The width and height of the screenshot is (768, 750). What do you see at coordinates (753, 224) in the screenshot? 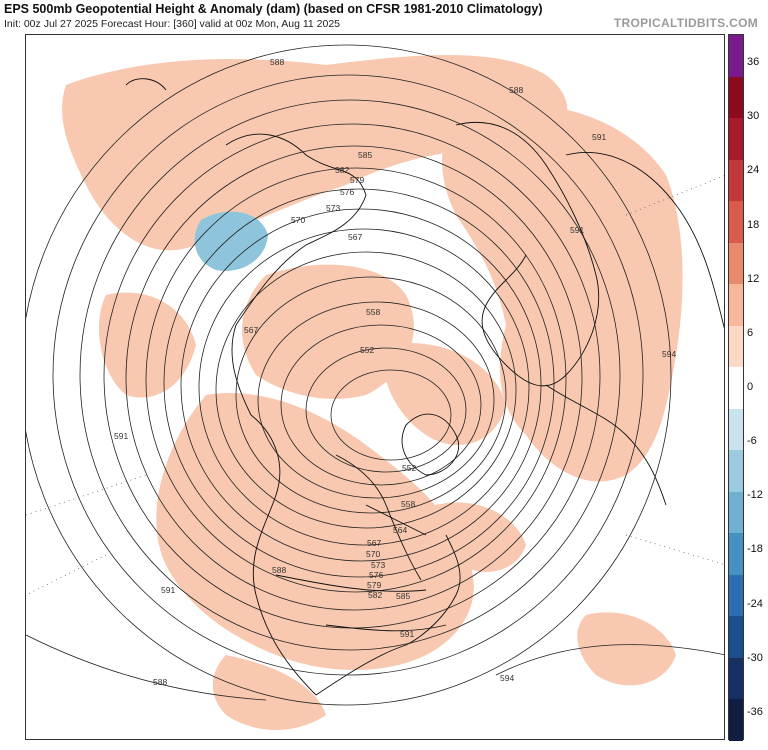
I see `colorbar-tick-label: 18` at bounding box center [753, 224].